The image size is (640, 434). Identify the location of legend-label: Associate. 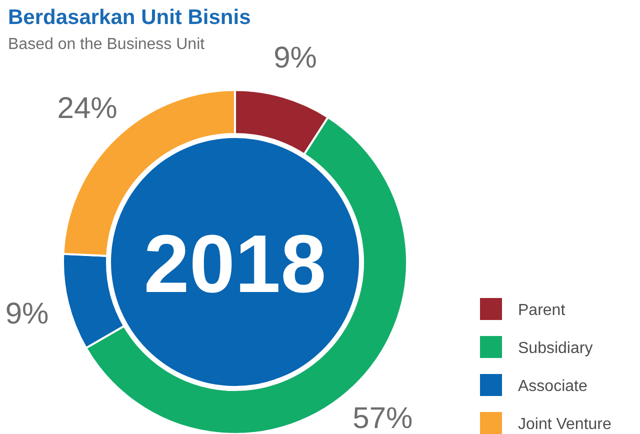
(553, 386).